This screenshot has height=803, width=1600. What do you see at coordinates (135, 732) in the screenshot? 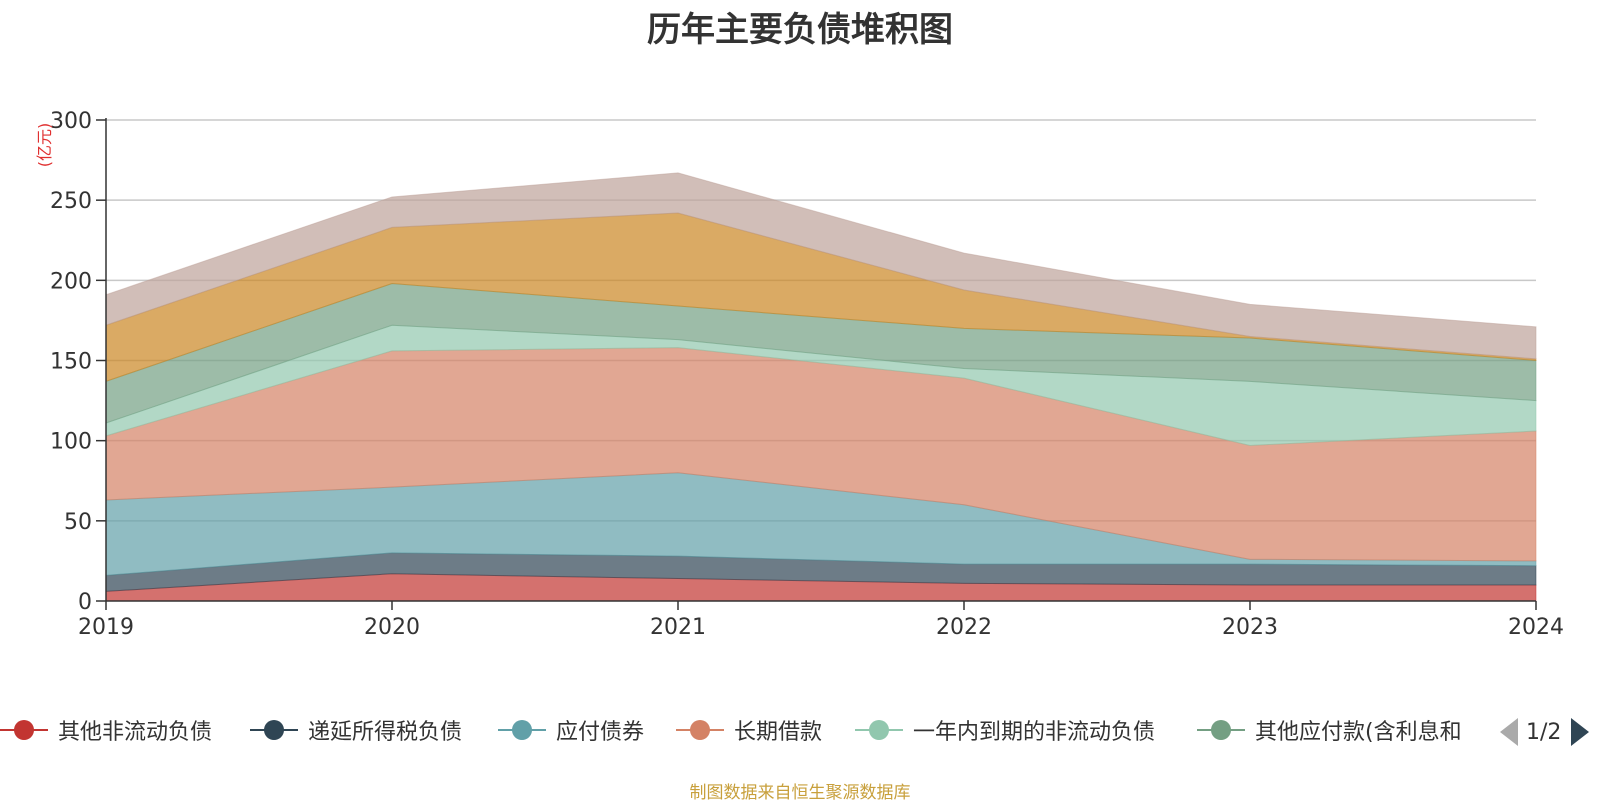
I see `legend-label: 其他非流动负债` at bounding box center [135, 732].